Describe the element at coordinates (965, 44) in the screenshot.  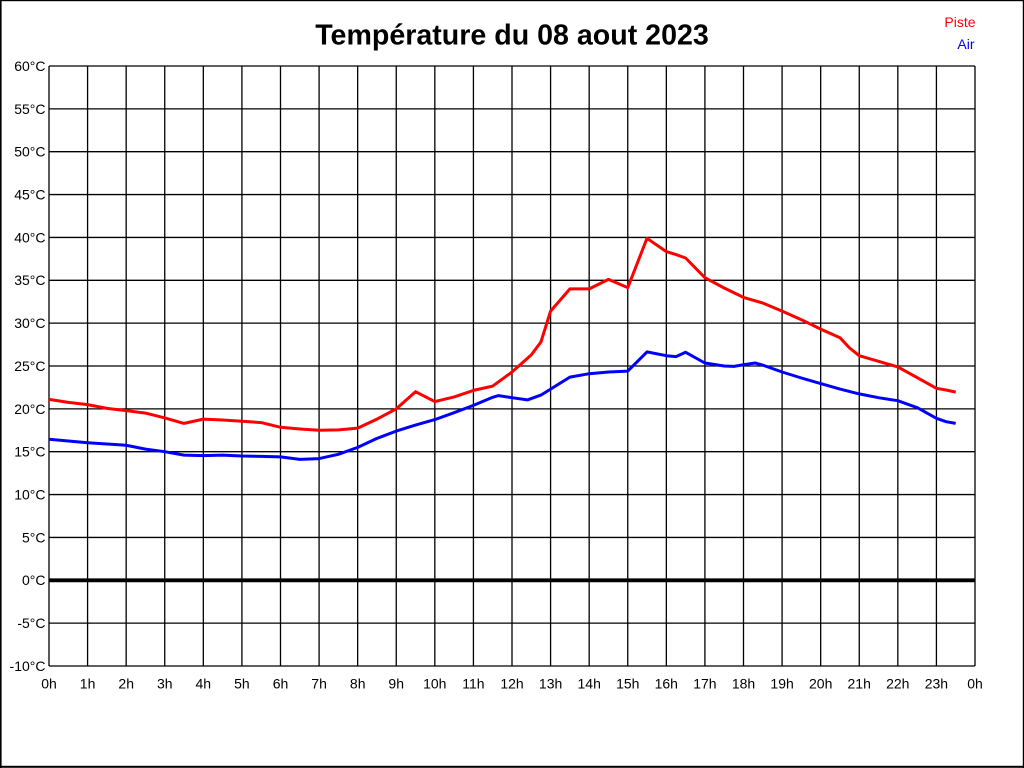
I see `svg-text: Air` at that location.